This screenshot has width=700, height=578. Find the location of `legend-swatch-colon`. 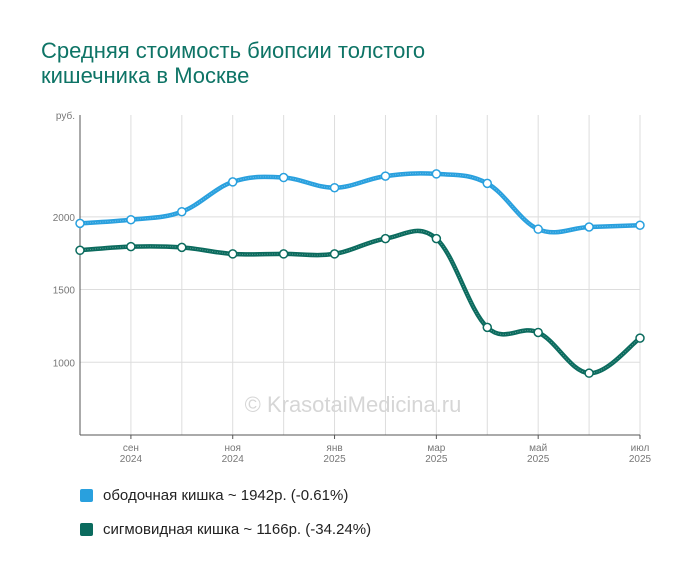

legend-swatch-colon is located at coordinates (86, 495).